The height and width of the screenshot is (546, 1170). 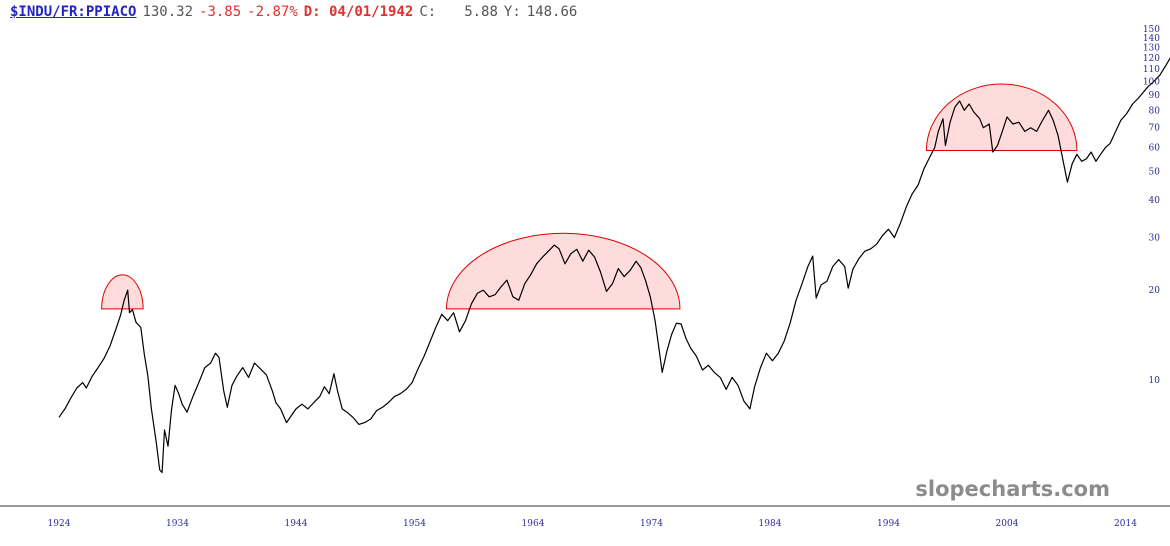 What do you see at coordinates (512, 12) in the screenshot?
I see `y-label: Y:` at bounding box center [512, 12].